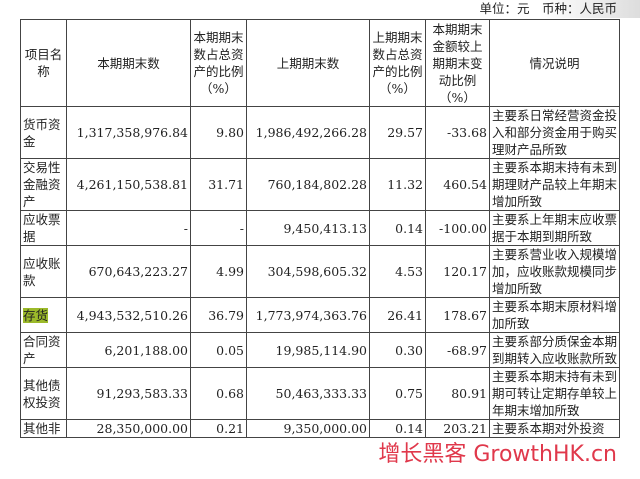 This screenshot has width=640, height=479. What do you see at coordinates (397, 393) in the screenshot?
I see `prev-pct: 0.75` at bounding box center [397, 393].